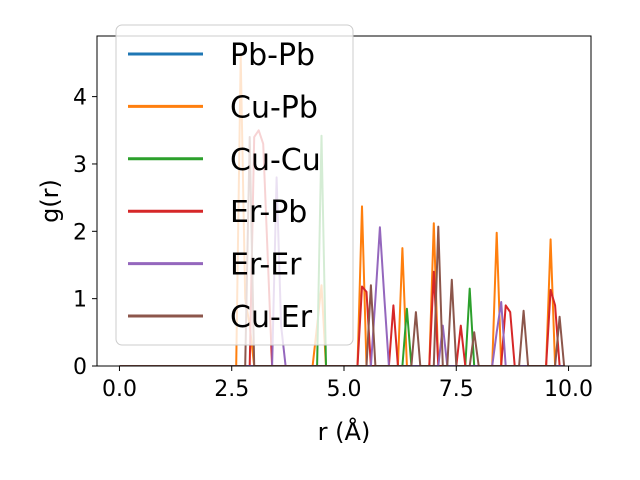 The height and width of the screenshot is (480, 640). What do you see at coordinates (268, 212) in the screenshot?
I see `legend-label-er-pb: Er-Pb` at bounding box center [268, 212].